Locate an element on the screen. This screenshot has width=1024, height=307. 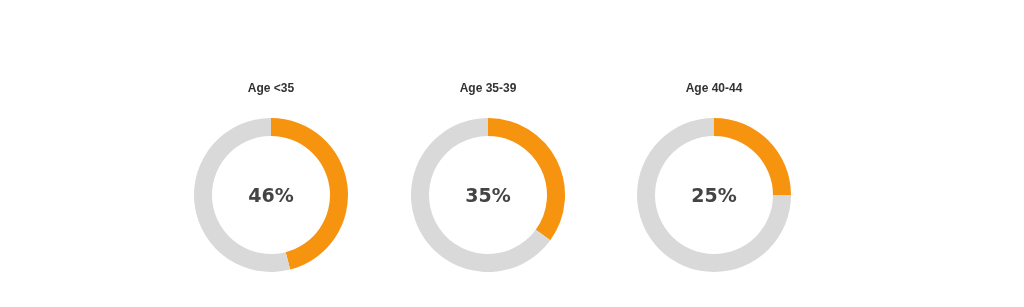
data-label: 35% is located at coordinates (488, 195).